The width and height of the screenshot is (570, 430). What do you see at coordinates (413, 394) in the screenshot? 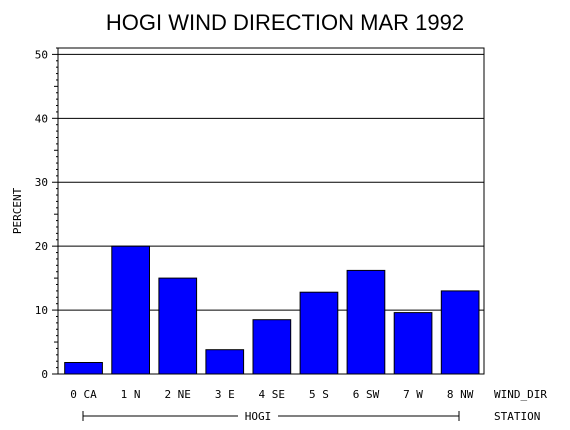
I see `x-tick-label: 7 W` at bounding box center [413, 394].